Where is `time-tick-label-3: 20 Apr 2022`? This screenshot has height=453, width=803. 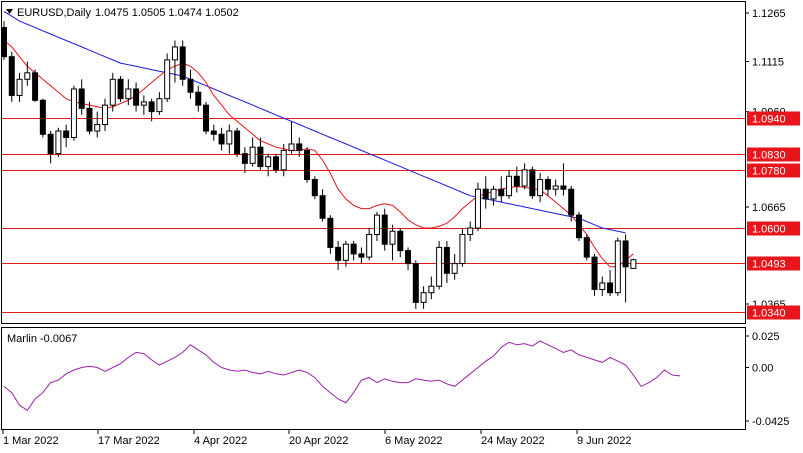
time-tick-label-3: 20 Apr 2022 is located at coordinates (318, 441).